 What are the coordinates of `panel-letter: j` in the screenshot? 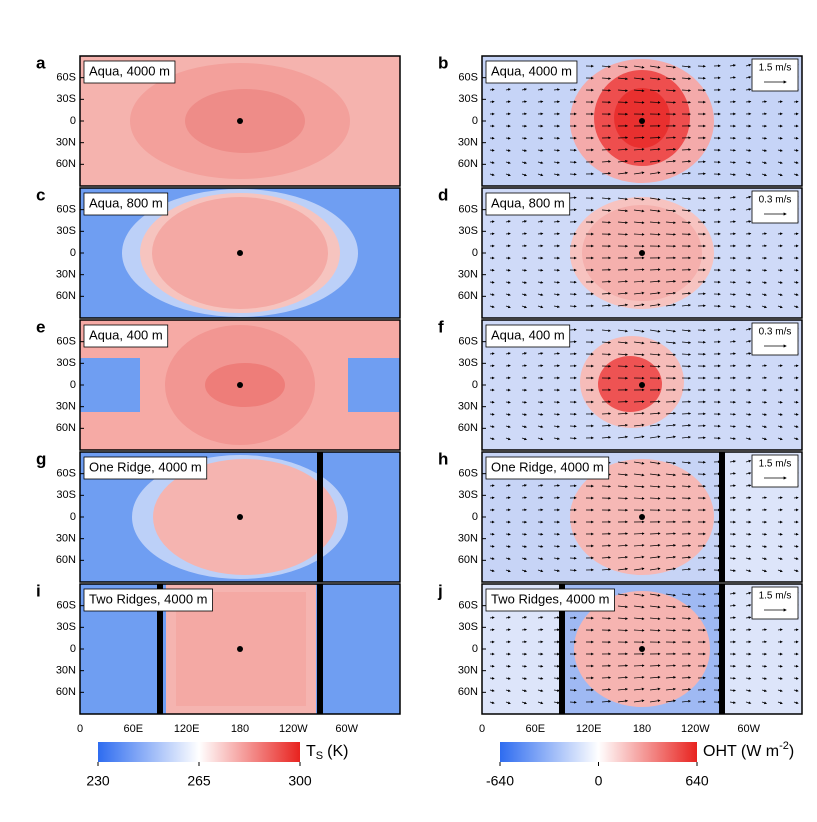 It's located at (440, 590).